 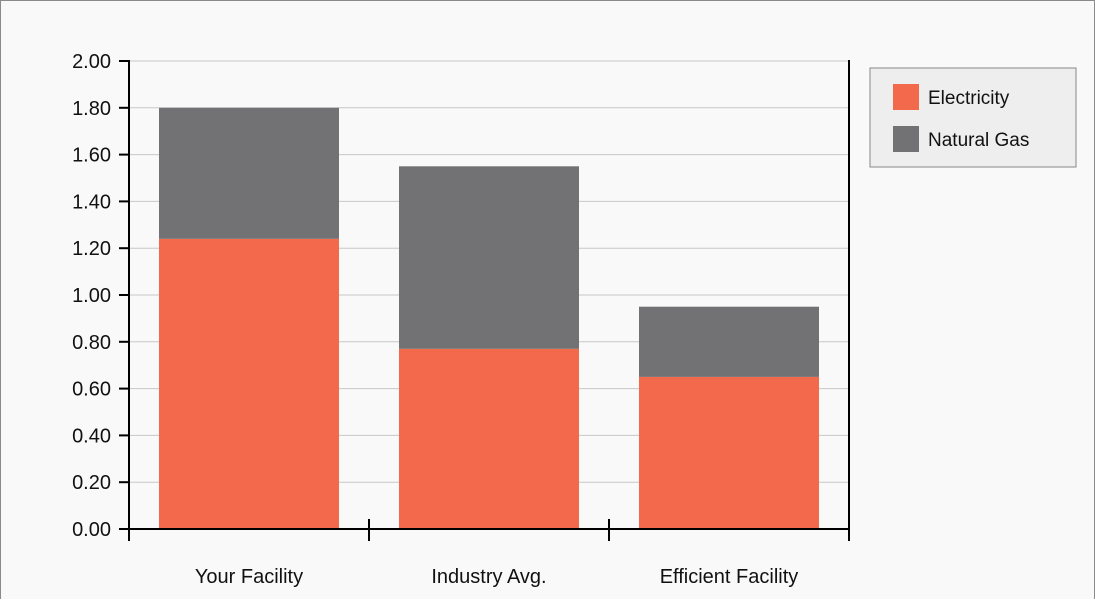 I want to click on y-tick-label: 2.00, so click(x=91, y=62).